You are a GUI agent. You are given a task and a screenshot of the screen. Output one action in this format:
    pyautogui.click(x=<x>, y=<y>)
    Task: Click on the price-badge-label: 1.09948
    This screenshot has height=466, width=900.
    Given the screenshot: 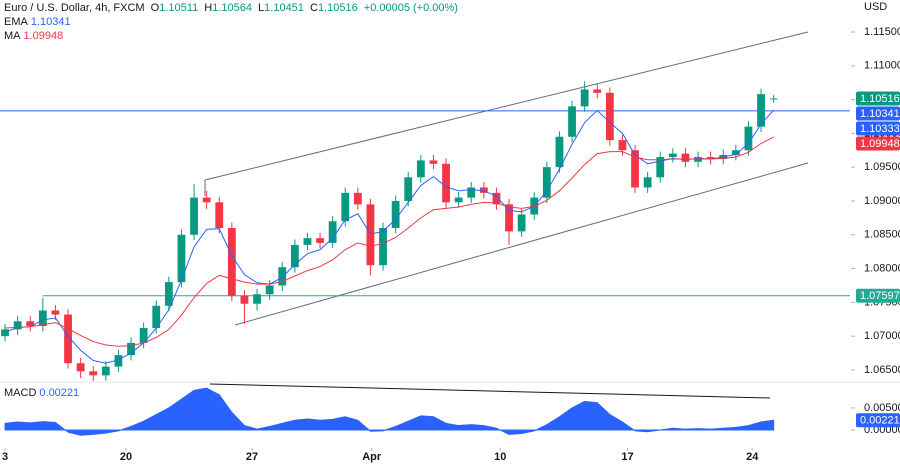 What is the action you would take?
    pyautogui.click(x=880, y=144)
    